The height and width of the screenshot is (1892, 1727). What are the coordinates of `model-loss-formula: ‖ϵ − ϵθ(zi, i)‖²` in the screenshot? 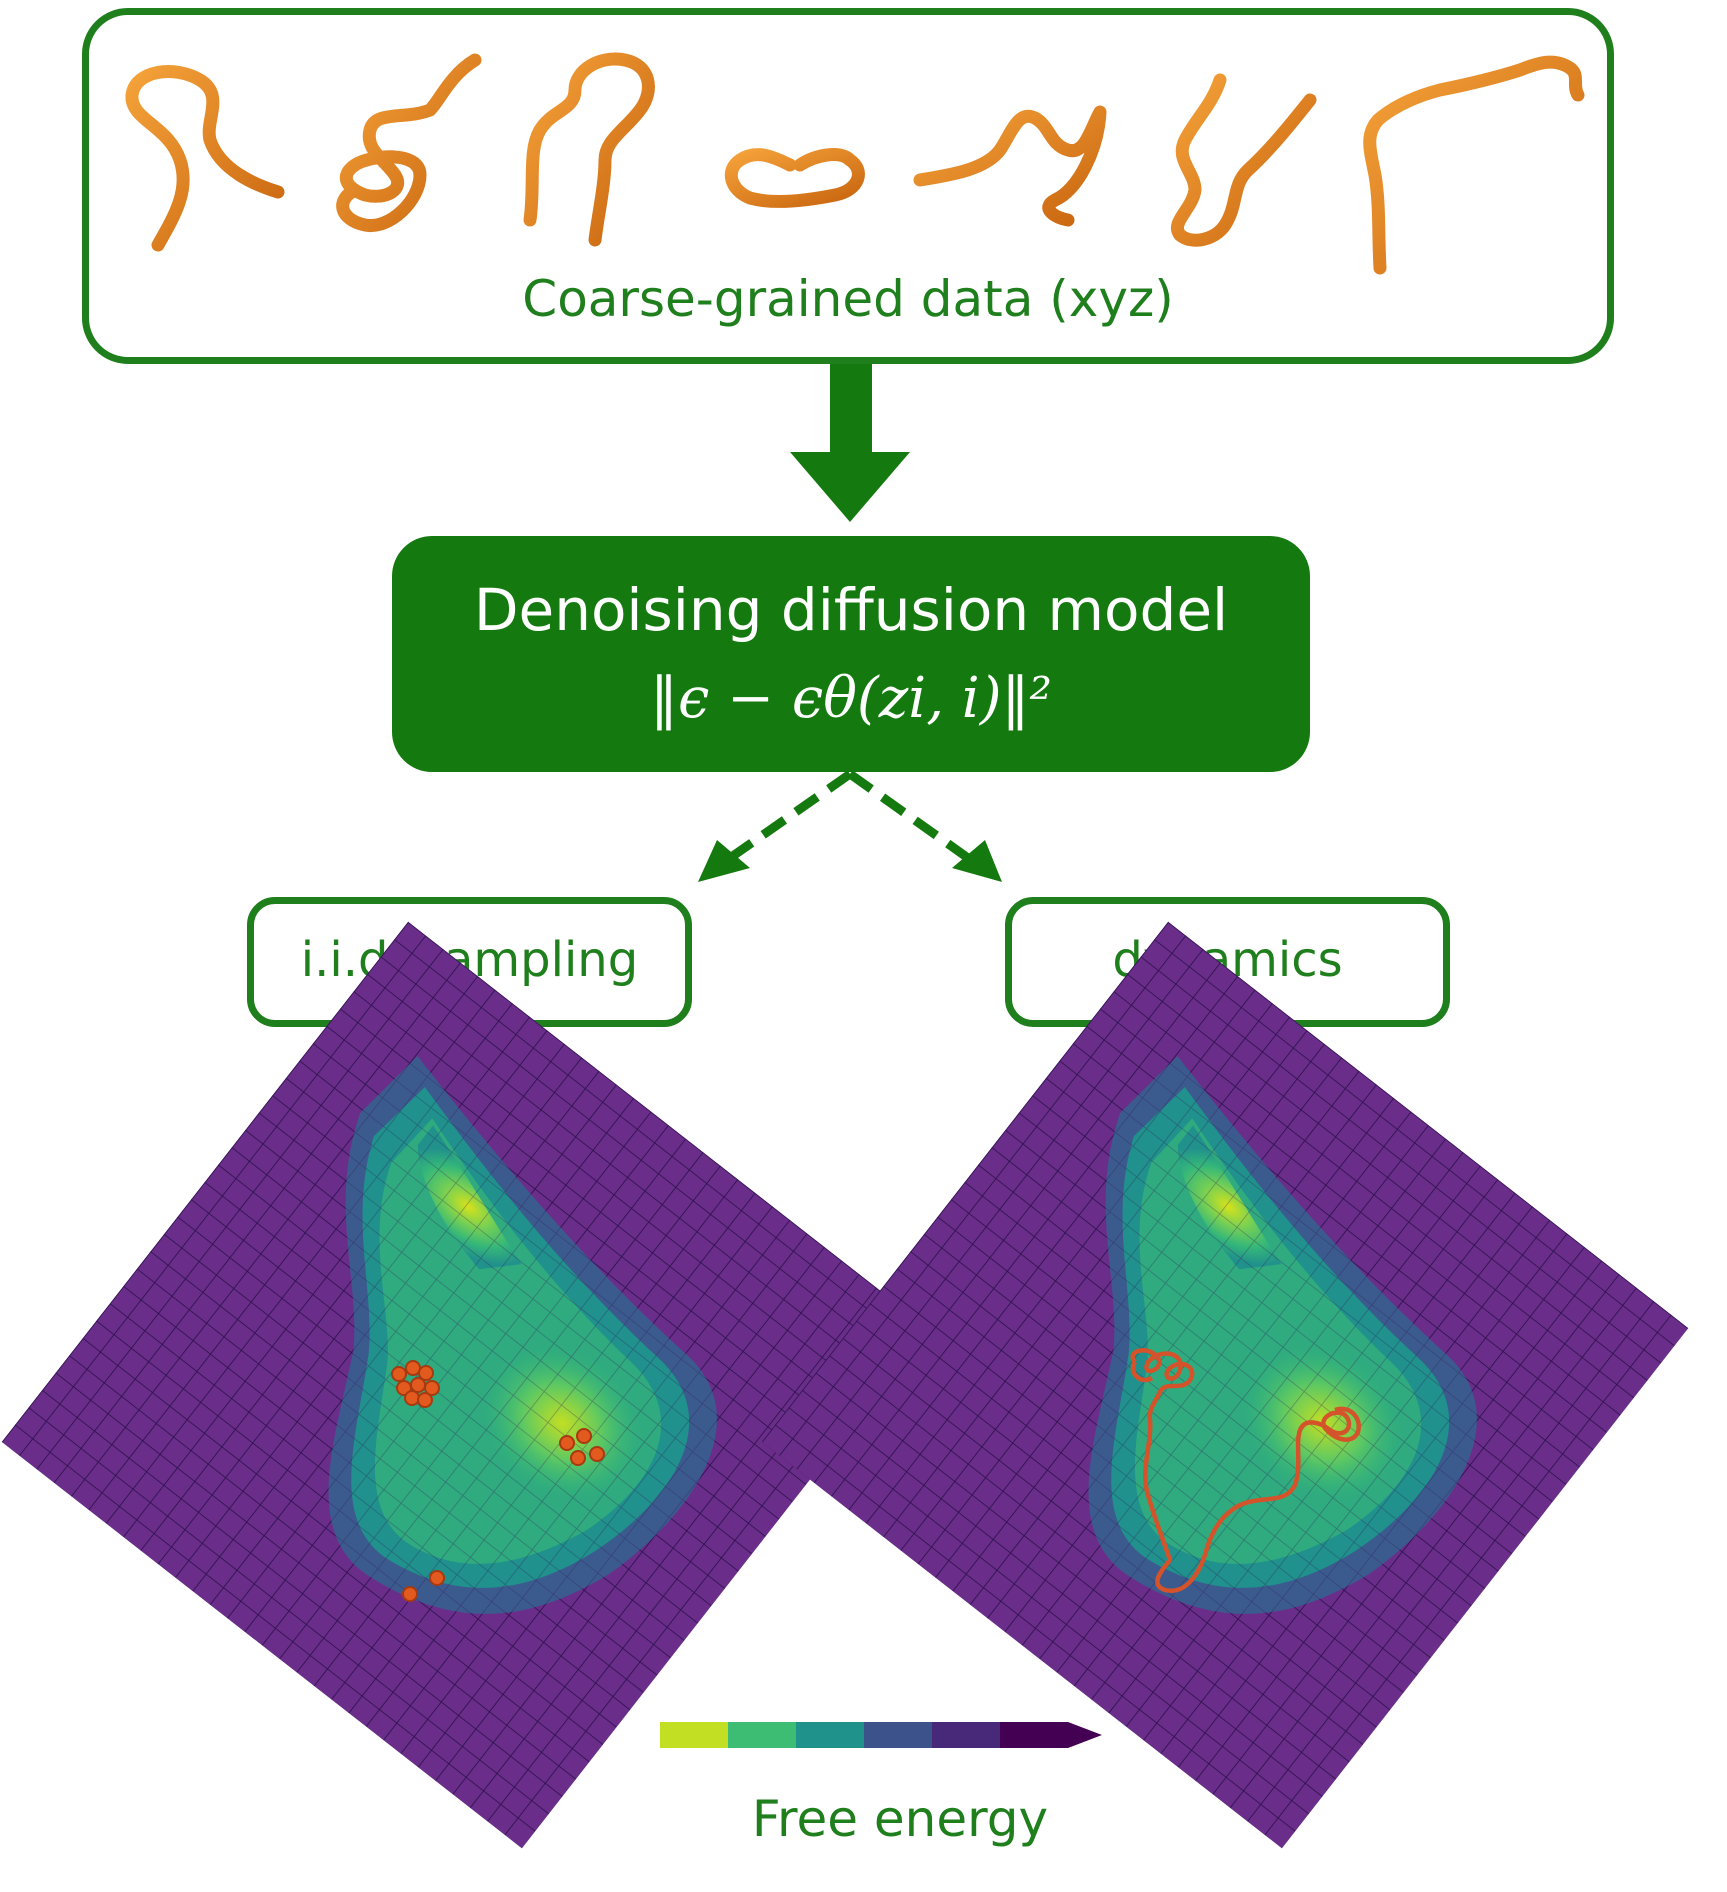 It's located at (851, 698).